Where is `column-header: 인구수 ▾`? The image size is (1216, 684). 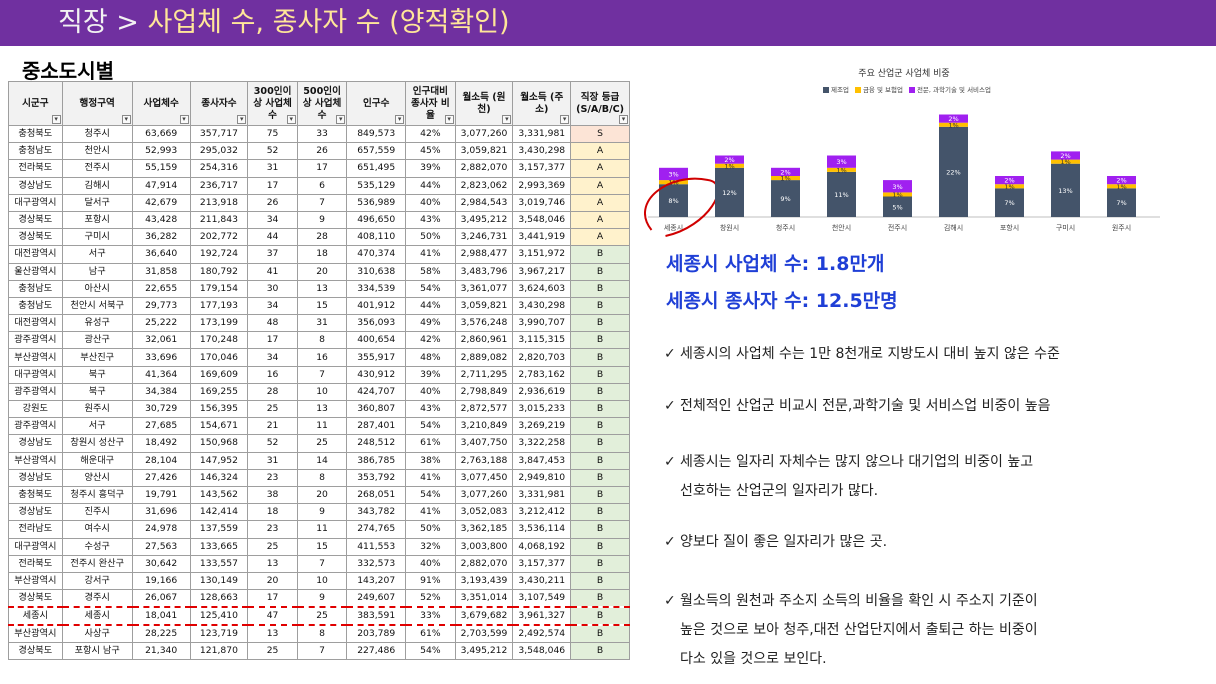
column-header: 인구수 ▾ is located at coordinates (376, 103).